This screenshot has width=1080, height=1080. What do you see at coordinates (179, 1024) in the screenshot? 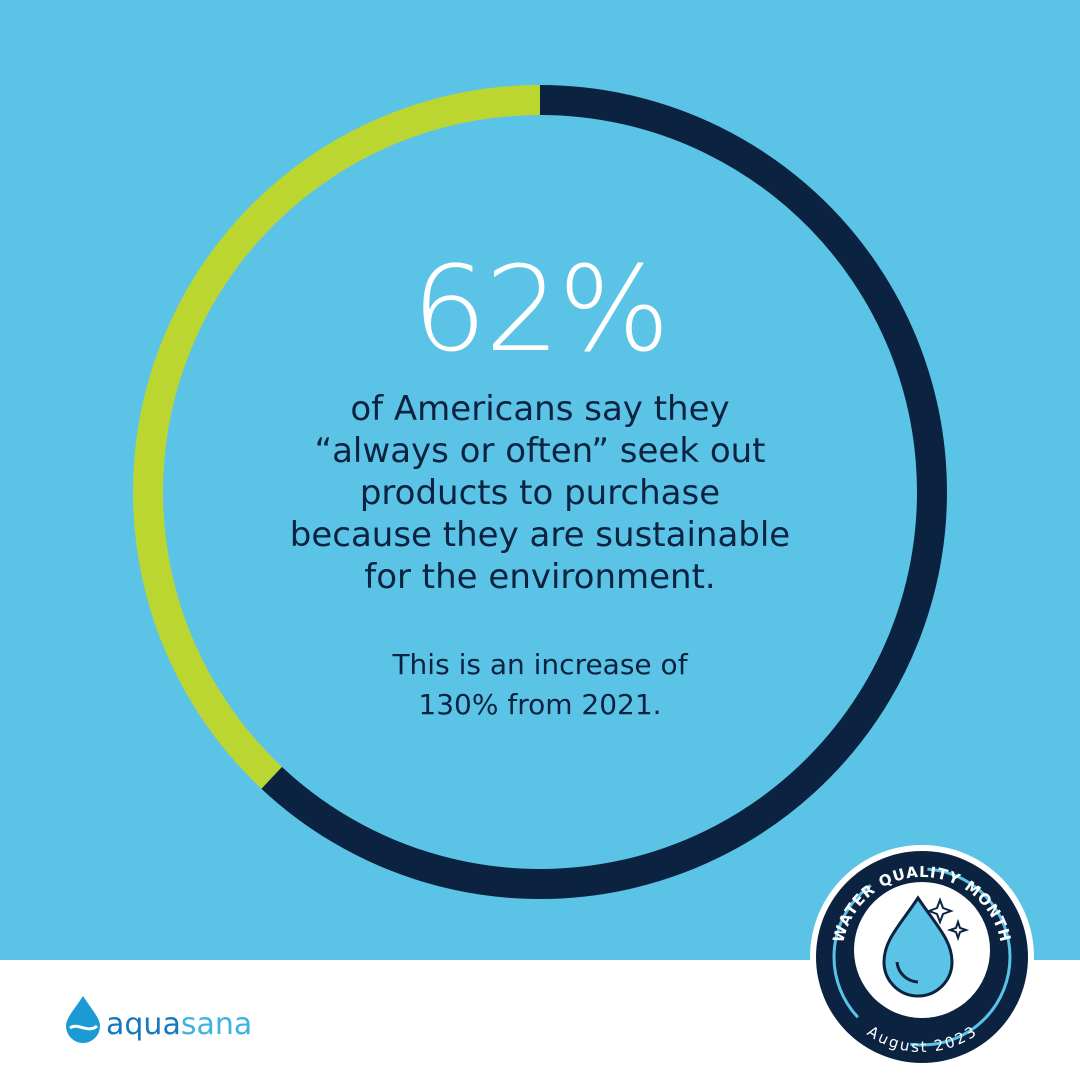
I see `logo-text: aquasana` at bounding box center [179, 1024].